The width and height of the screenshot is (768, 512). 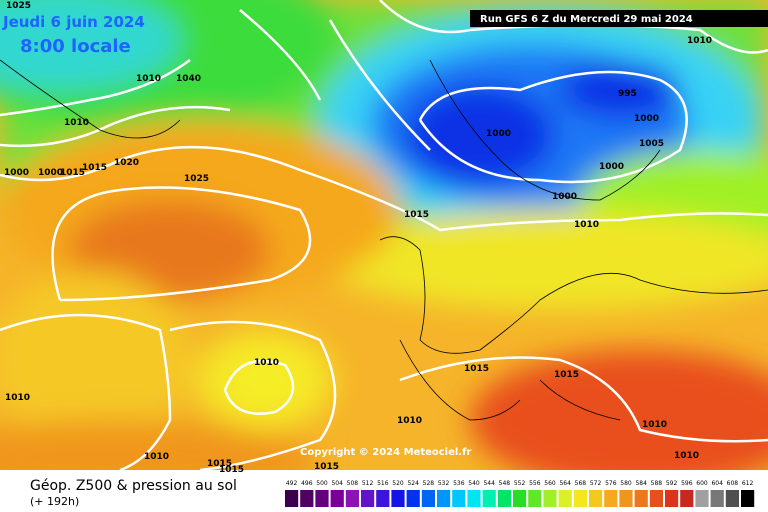 What do you see at coordinates (611, 483) in the screenshot?
I see `scale-label: 576` at bounding box center [611, 483].